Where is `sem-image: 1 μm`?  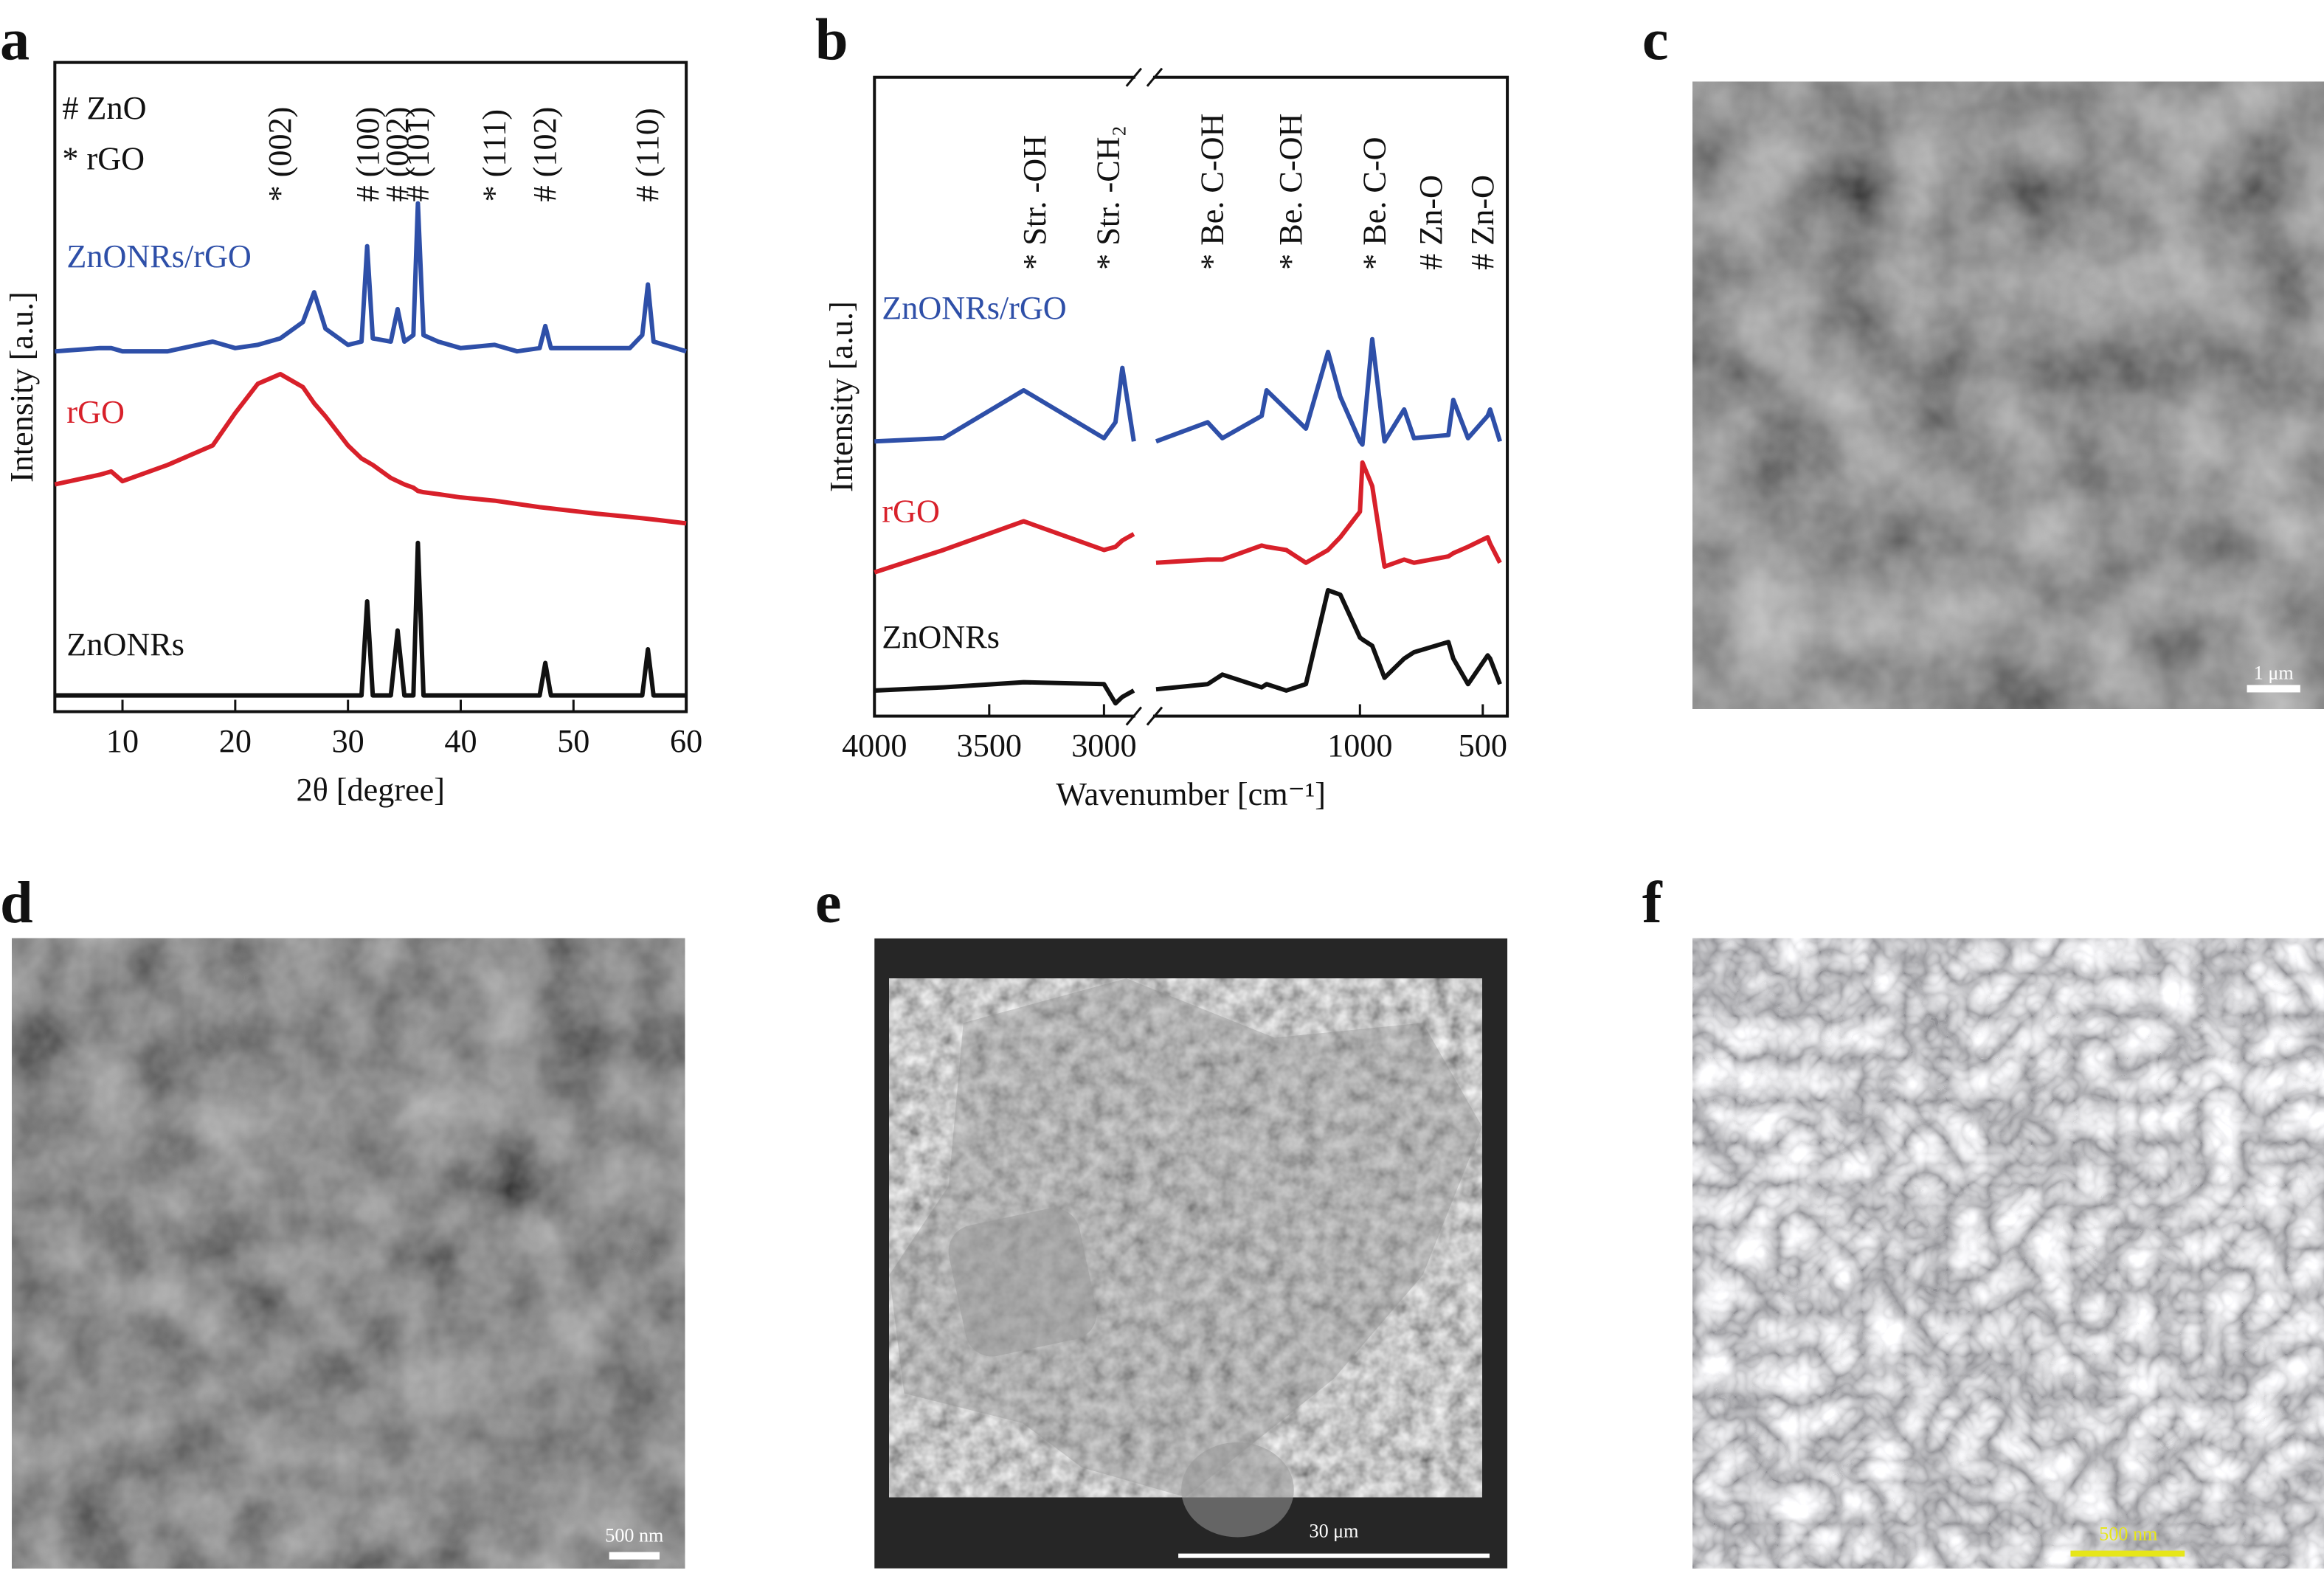
sem-image: 1 μm is located at coordinates (2008, 395).